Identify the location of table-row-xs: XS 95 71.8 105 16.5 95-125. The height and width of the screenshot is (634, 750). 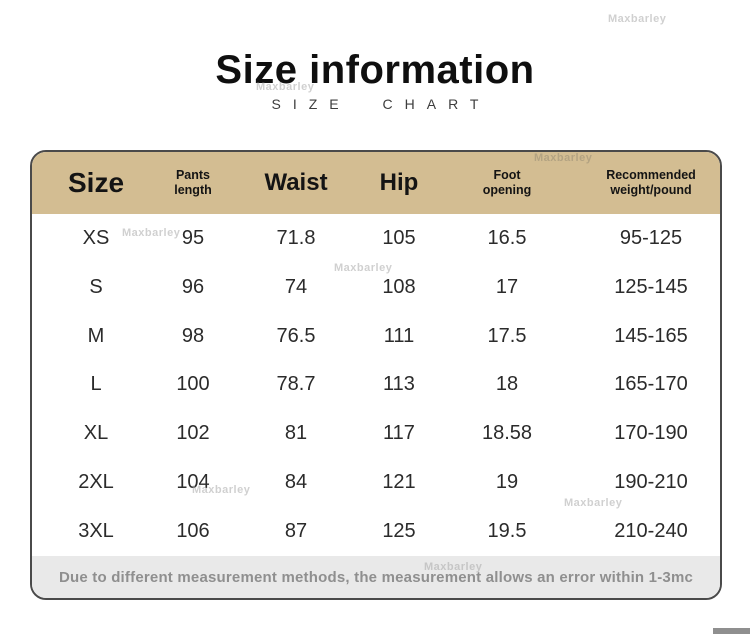
(376, 238).